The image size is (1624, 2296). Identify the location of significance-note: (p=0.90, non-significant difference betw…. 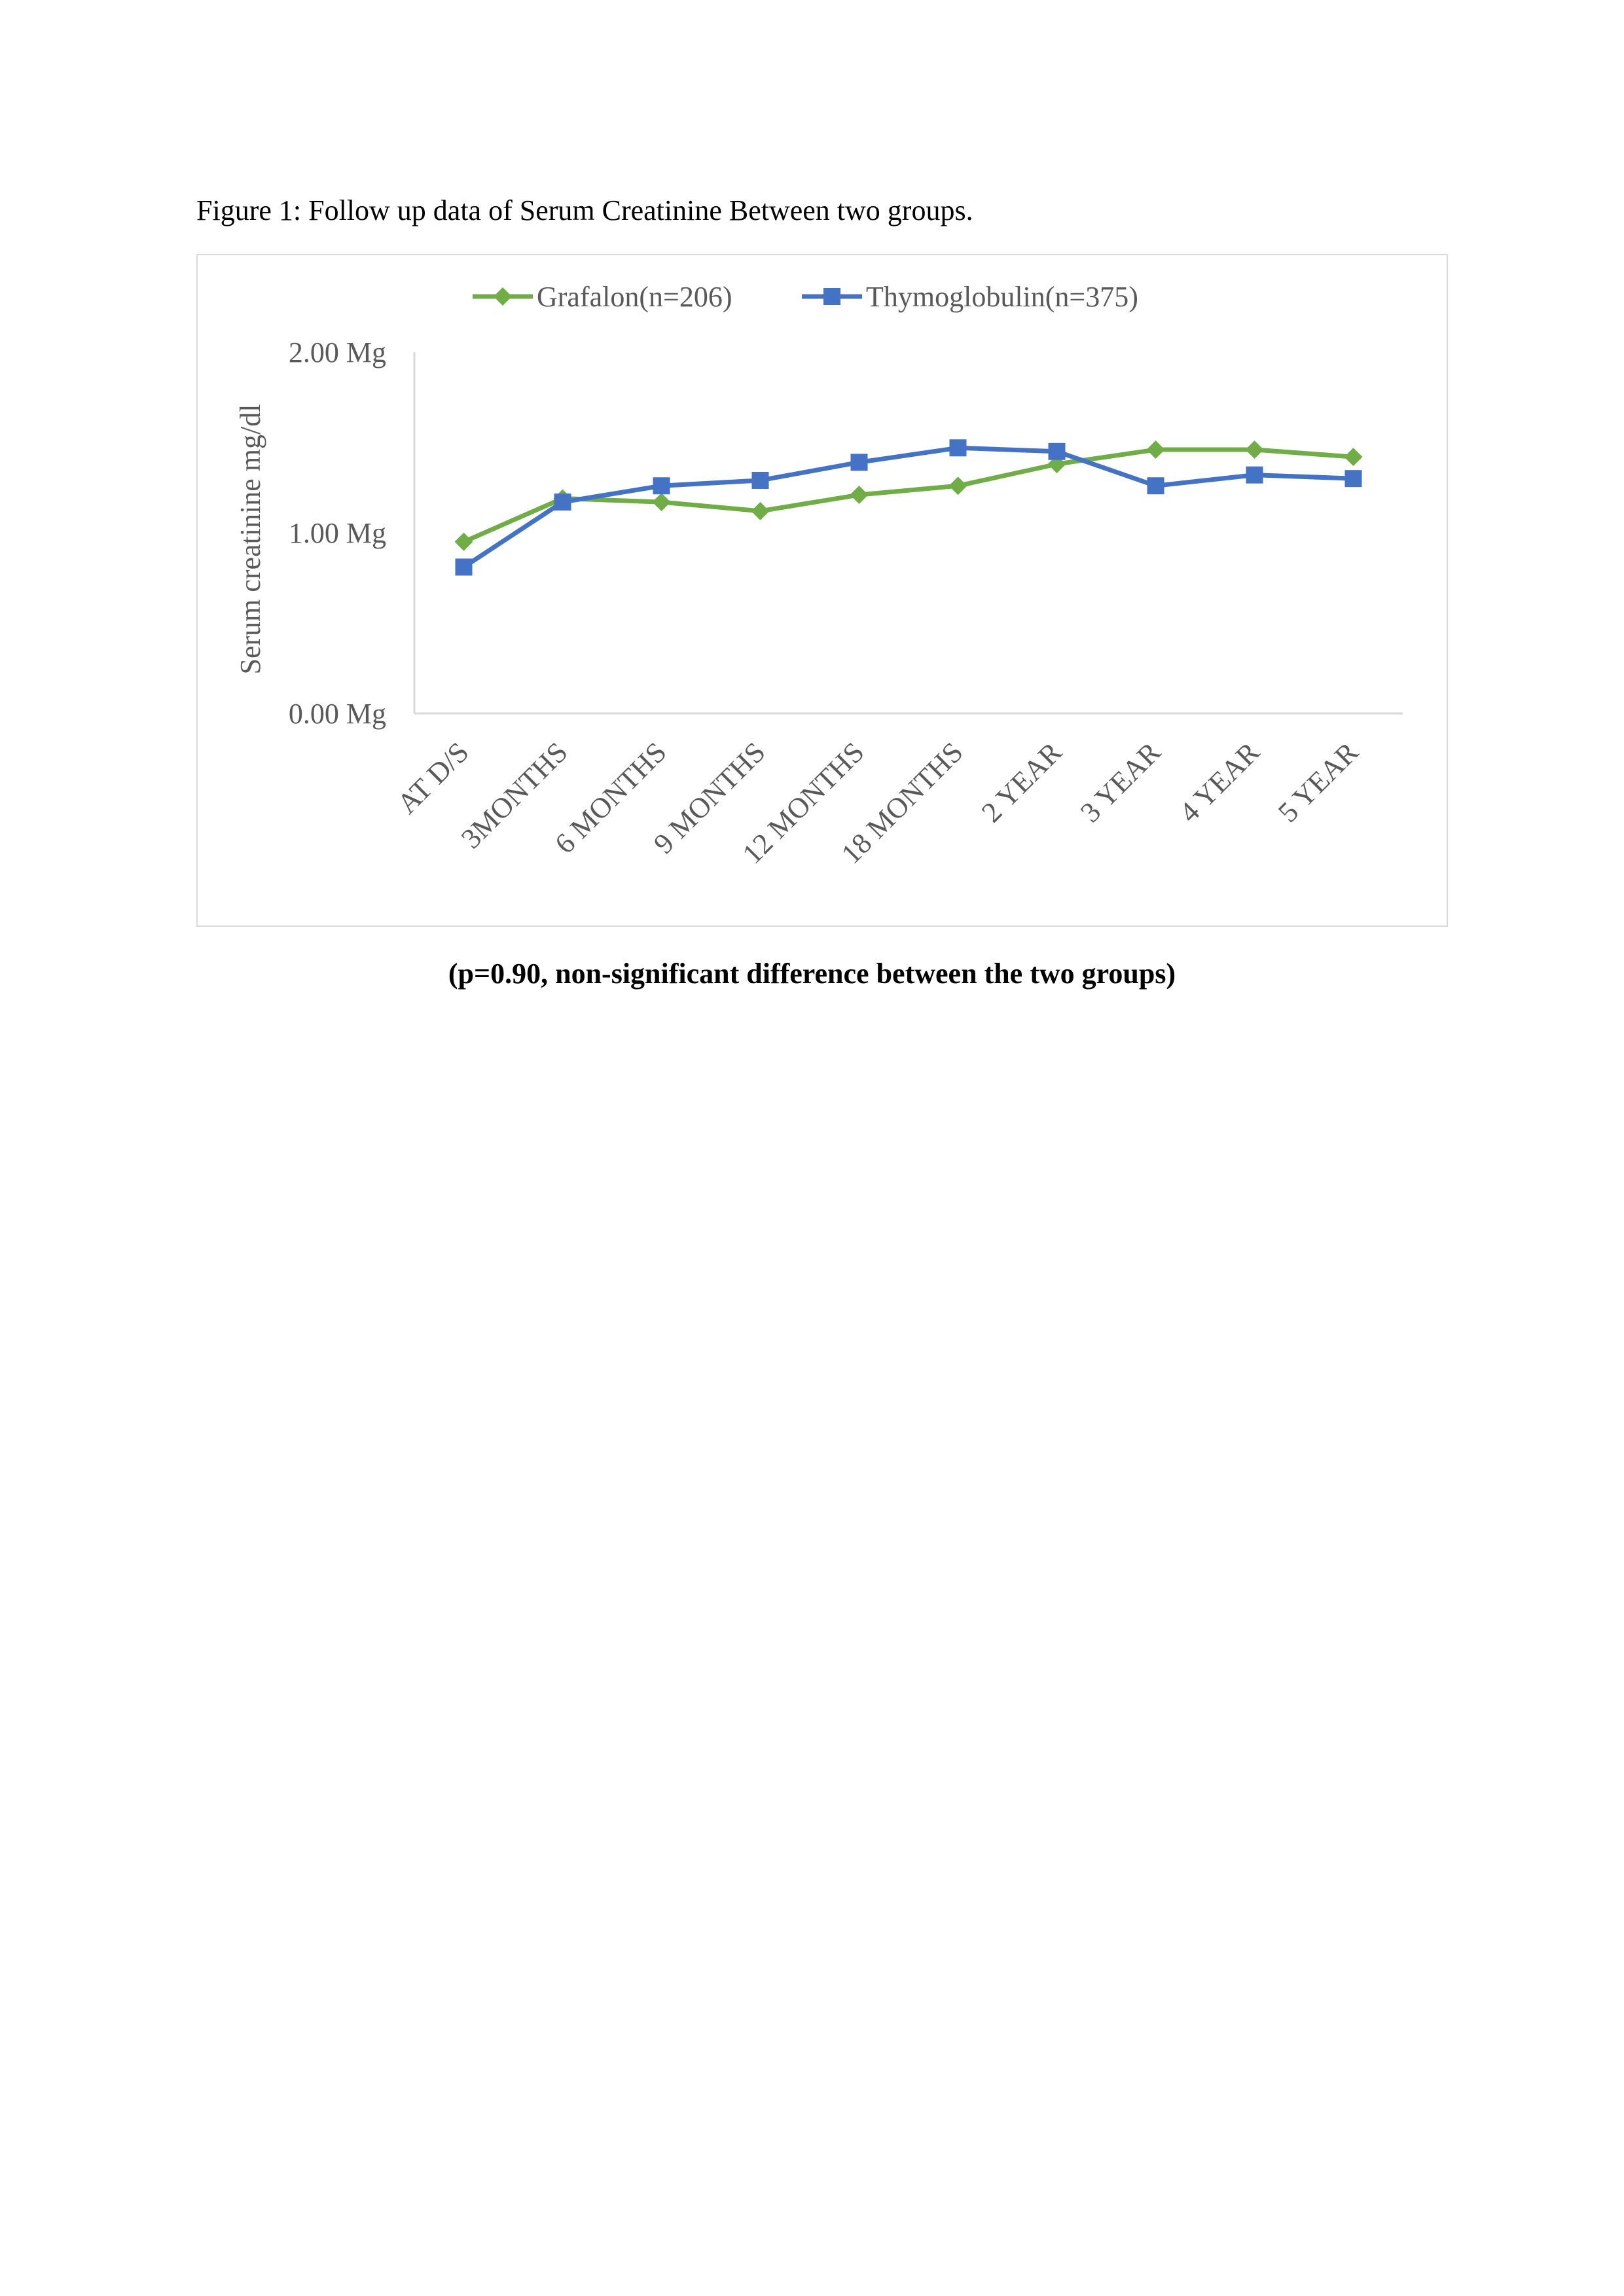
(812, 974).